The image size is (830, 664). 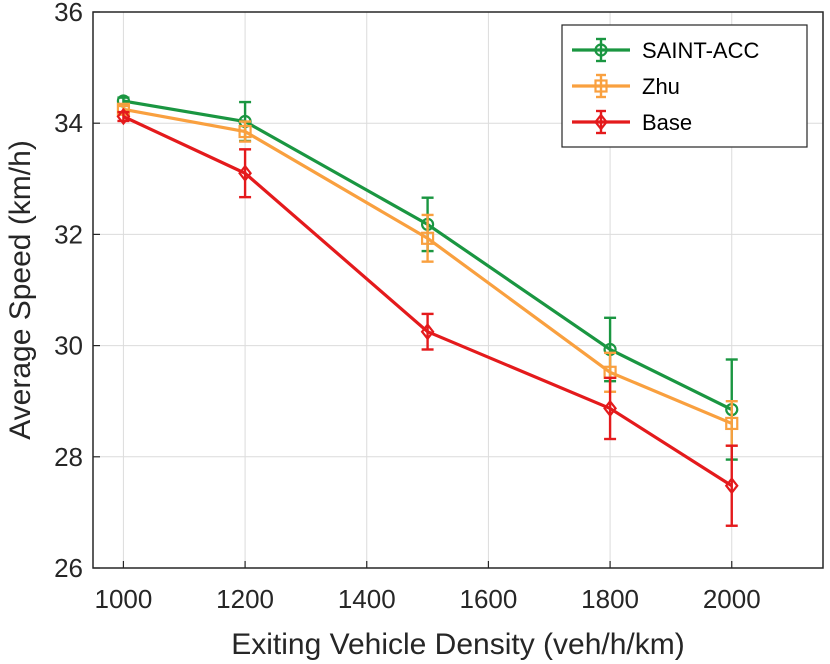 I want to click on y-axis-label: Average Speed (km/h), so click(x=20, y=290).